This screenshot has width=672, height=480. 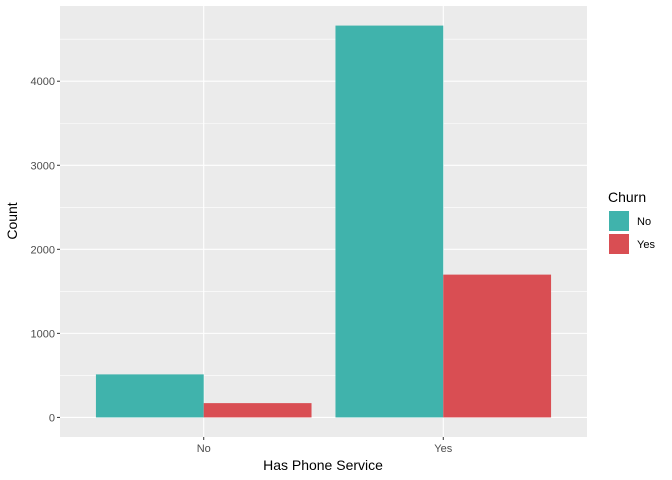 What do you see at coordinates (43, 250) in the screenshot?
I see `y-tick-label: 2000` at bounding box center [43, 250].